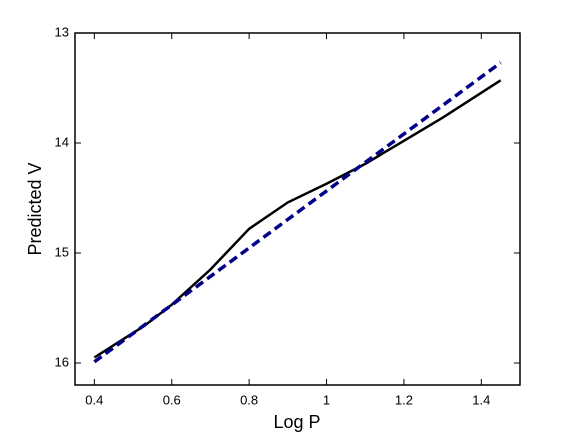 This screenshot has height=441, width=580. I want to click on x-tick-label: 0.6, so click(172, 399).